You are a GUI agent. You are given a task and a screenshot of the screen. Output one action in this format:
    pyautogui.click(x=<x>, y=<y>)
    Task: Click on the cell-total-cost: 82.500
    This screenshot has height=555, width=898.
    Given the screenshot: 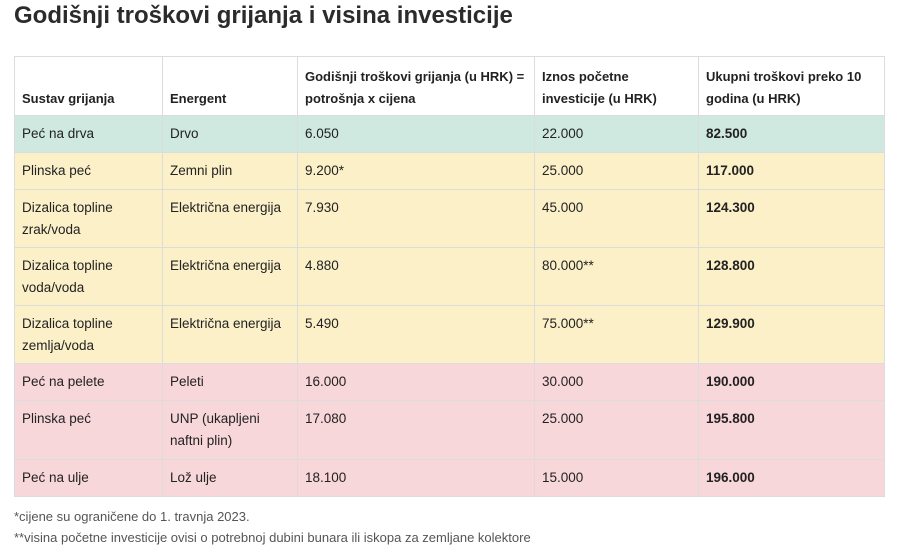 What is the action you would take?
    pyautogui.click(x=791, y=134)
    